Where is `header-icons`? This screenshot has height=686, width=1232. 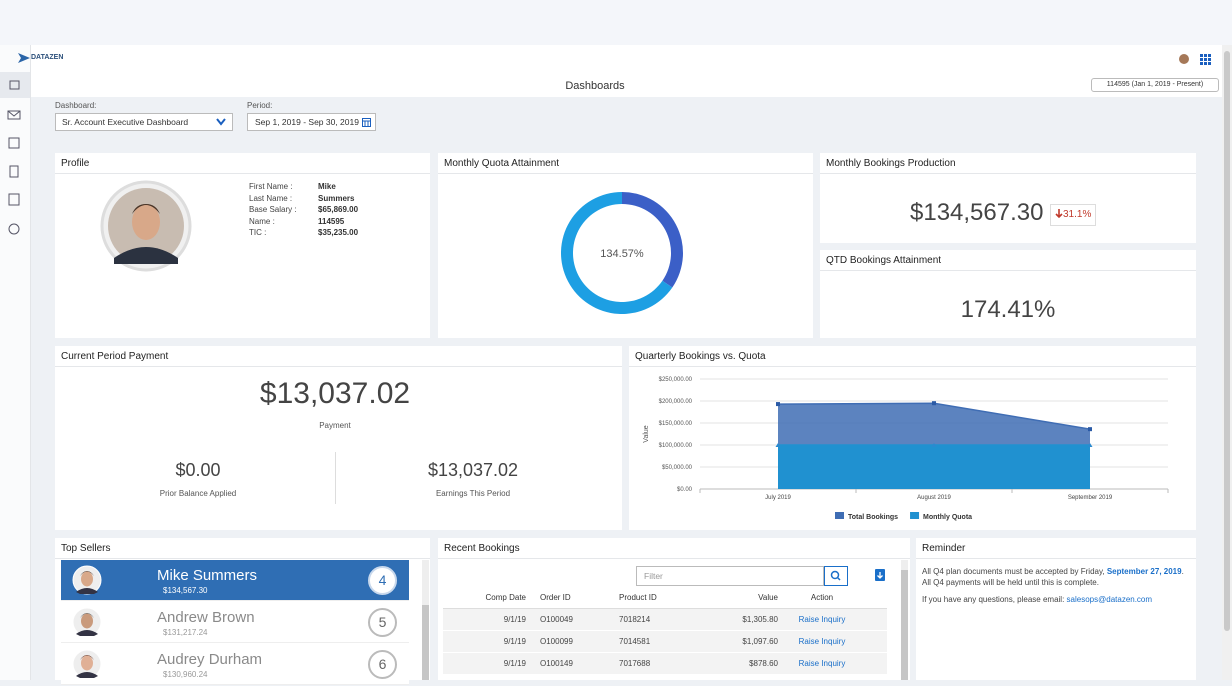 header-icons is located at coordinates (1195, 59).